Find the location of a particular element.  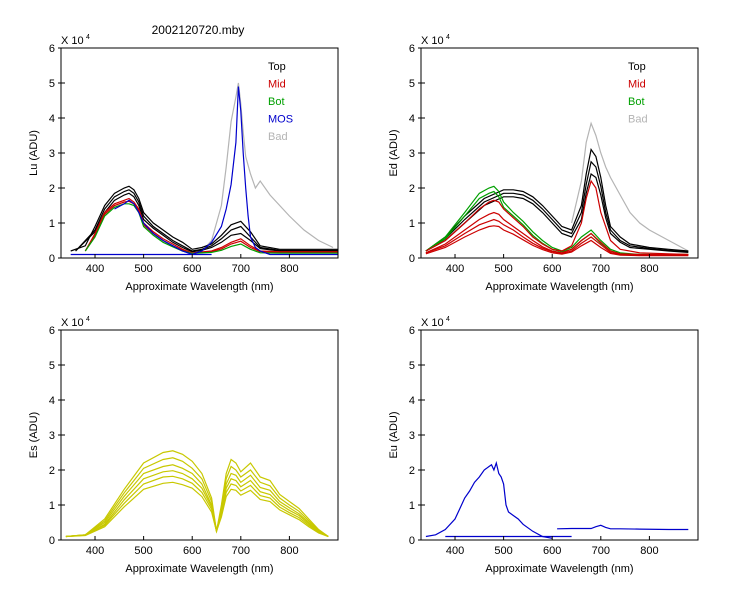

y-axis-label: Lu (ADU) is located at coordinates (34, 153).